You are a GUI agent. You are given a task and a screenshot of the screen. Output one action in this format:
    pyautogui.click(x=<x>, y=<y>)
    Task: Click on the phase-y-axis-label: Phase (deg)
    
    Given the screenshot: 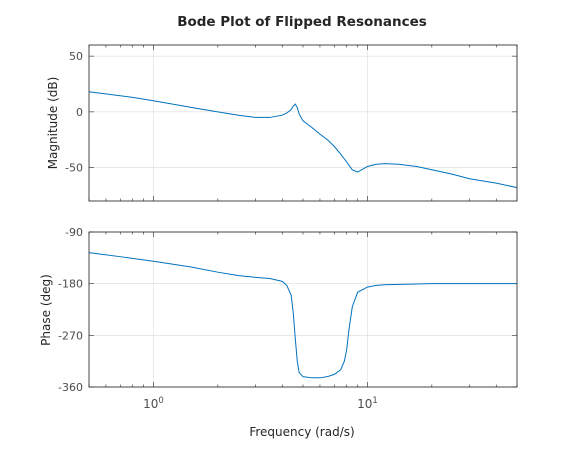 What is the action you would take?
    pyautogui.click(x=46, y=310)
    